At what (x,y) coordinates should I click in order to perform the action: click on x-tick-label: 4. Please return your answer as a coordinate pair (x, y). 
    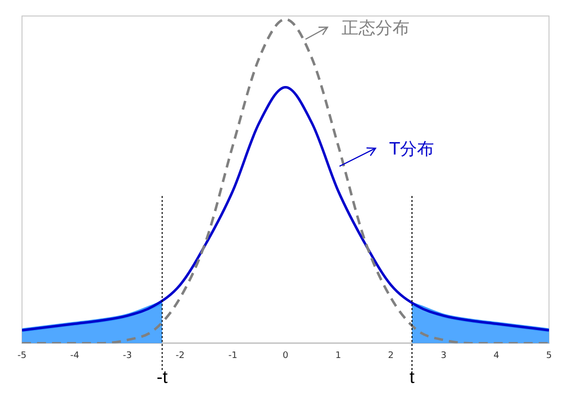
    Looking at the image, I should click on (496, 355).